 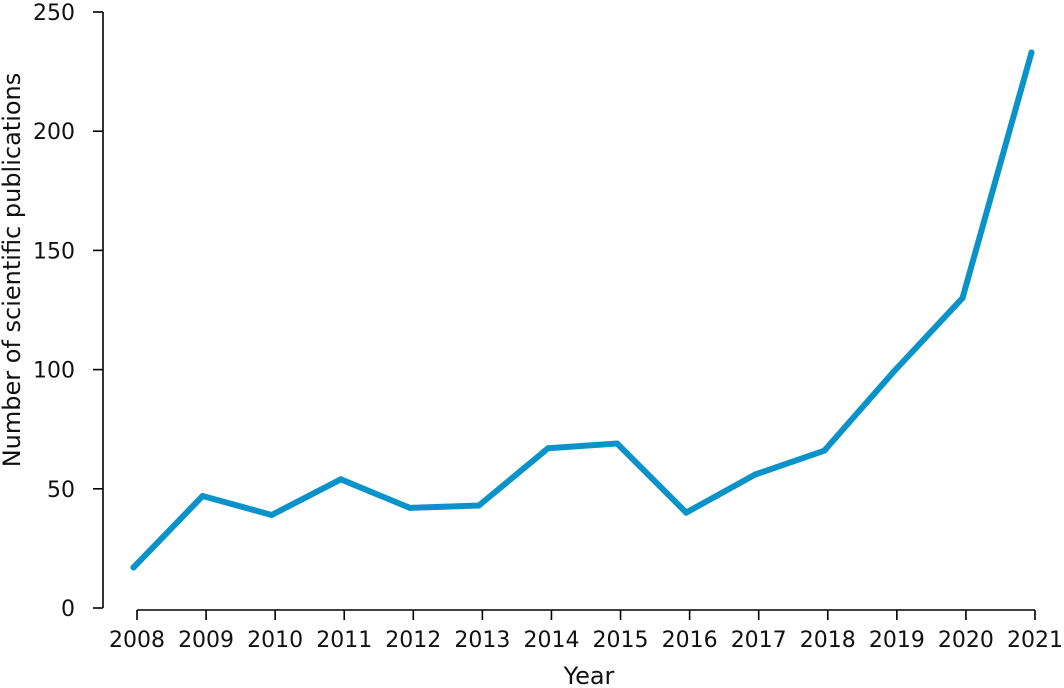 I want to click on x-tick-label: 2017, so click(x=759, y=640).